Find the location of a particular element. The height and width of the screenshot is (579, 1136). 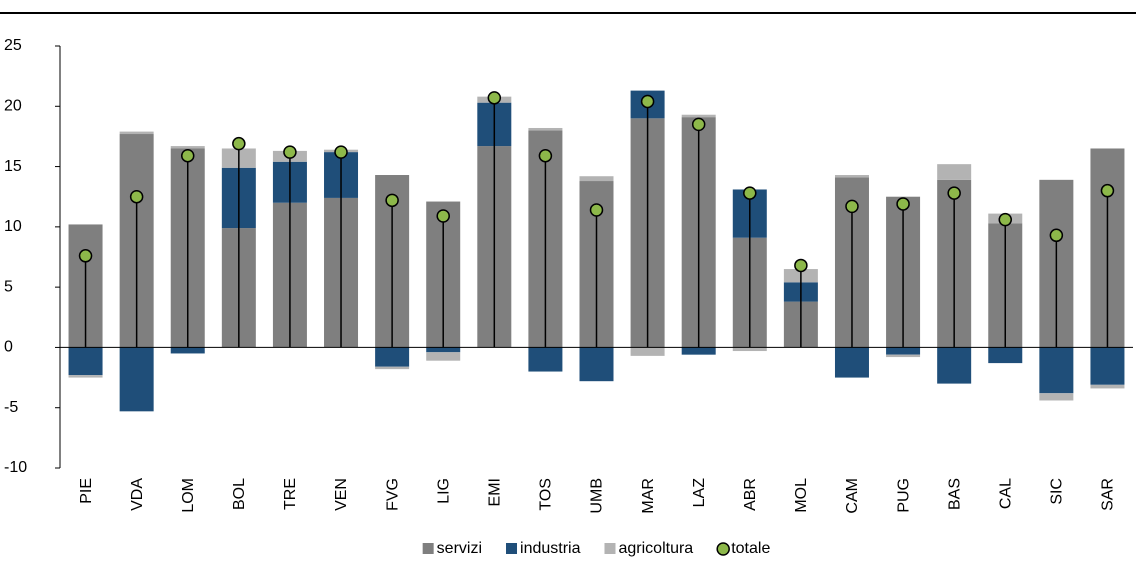

legend: servizi industria agricoltura totale is located at coordinates (596, 548).